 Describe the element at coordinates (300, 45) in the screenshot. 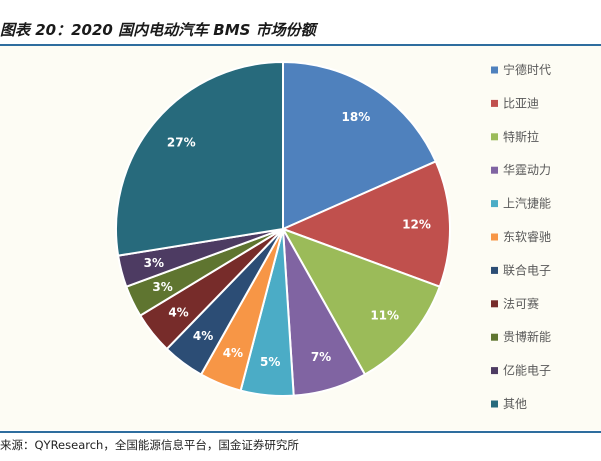

I see `top-rule` at that location.